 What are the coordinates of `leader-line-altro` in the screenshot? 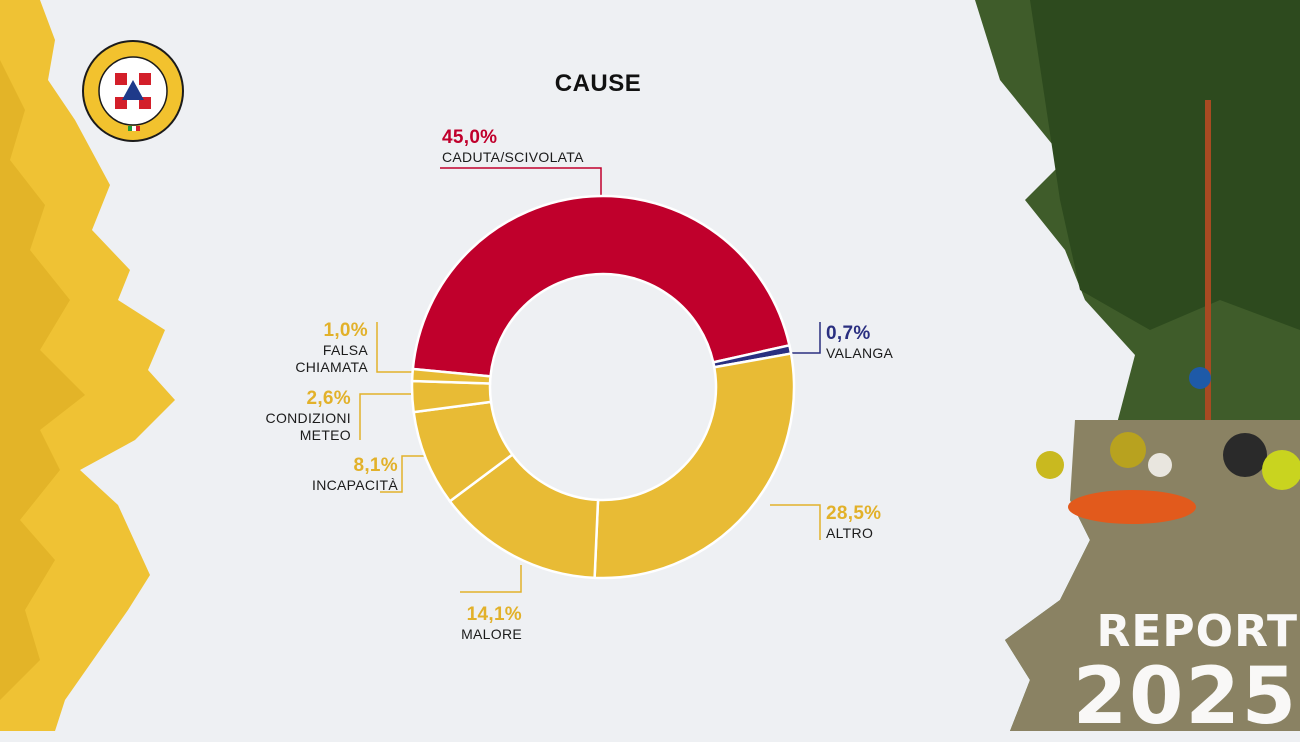 It's located at (795, 522).